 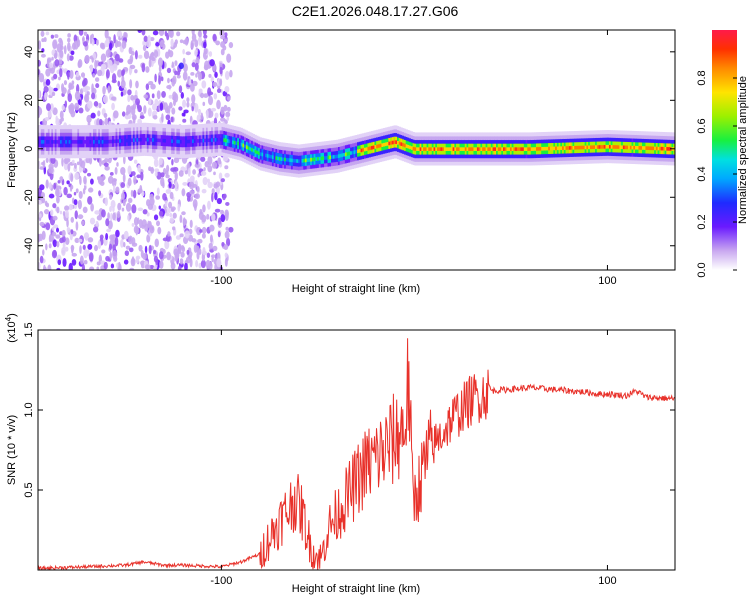 What do you see at coordinates (29, 100) in the screenshot?
I see `spectrogram-y-tick-label: 20` at bounding box center [29, 100].